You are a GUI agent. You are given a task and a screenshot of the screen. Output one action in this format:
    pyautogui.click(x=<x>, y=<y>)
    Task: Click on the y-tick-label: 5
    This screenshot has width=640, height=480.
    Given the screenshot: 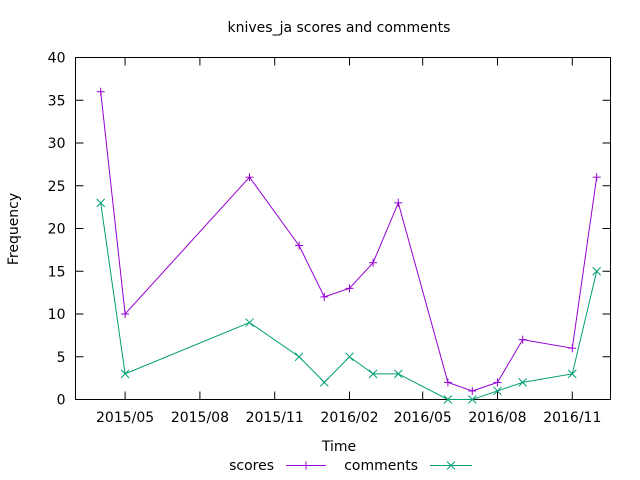 What is the action you would take?
    pyautogui.click(x=61, y=358)
    